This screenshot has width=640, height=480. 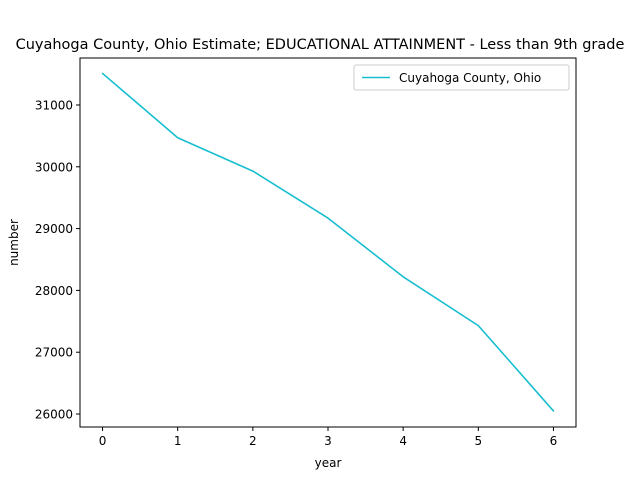 I want to click on x-tick-label: 6, so click(x=554, y=441).